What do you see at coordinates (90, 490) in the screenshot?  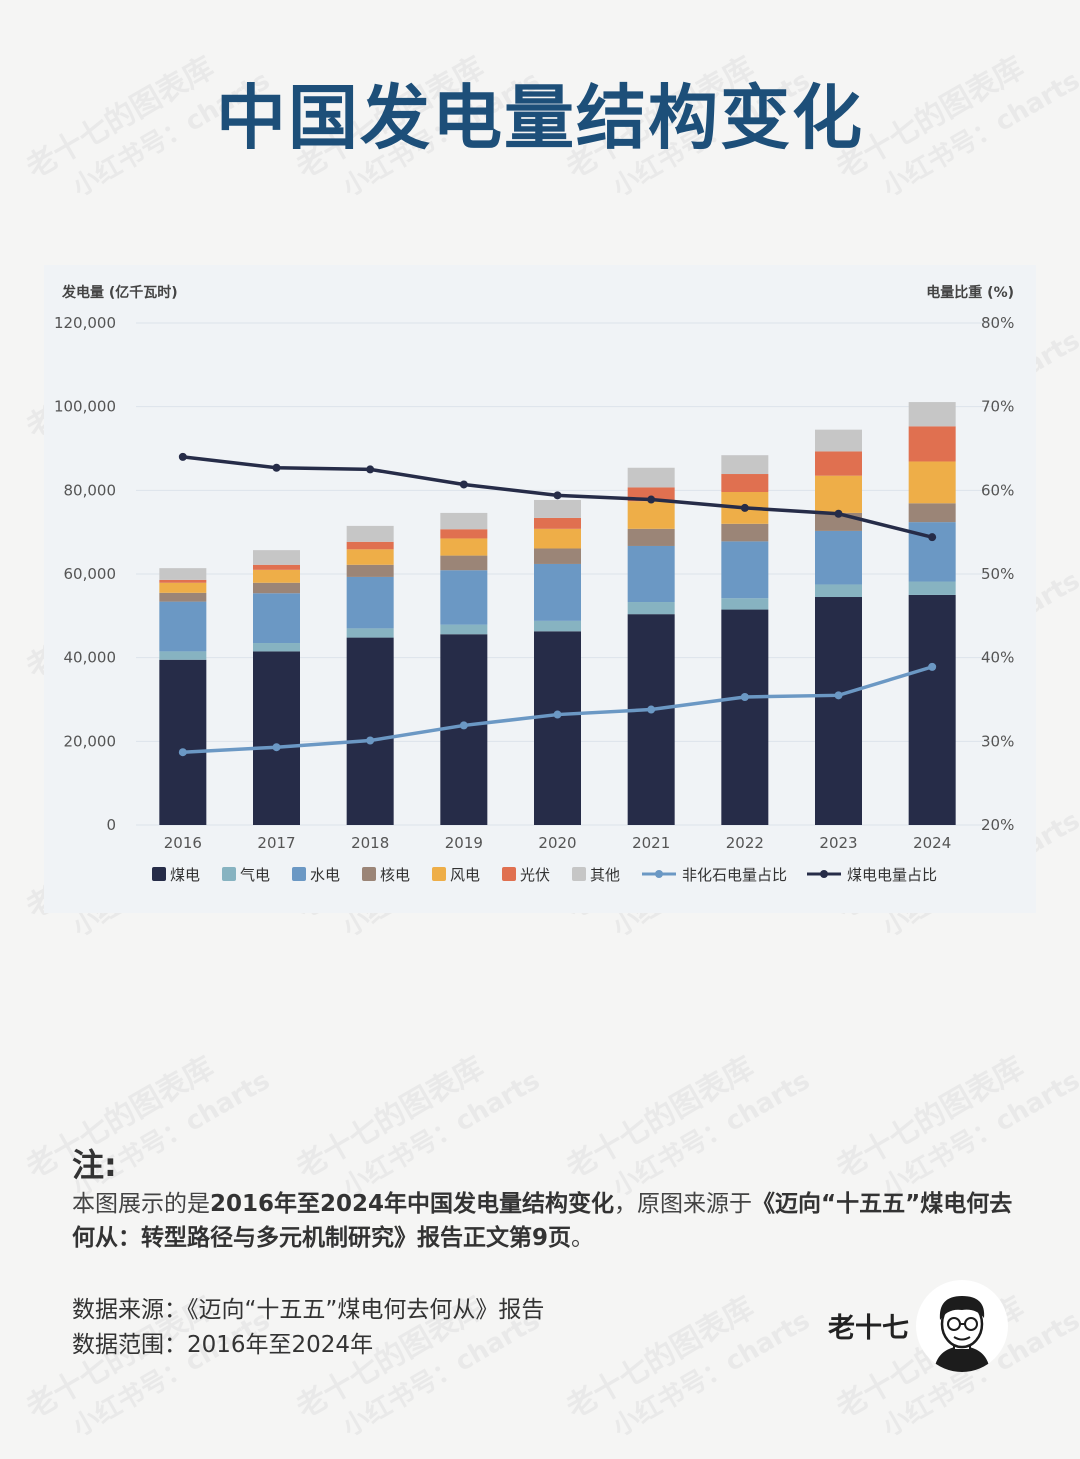 I see `y-left-tick-label: 80,000` at bounding box center [90, 490].